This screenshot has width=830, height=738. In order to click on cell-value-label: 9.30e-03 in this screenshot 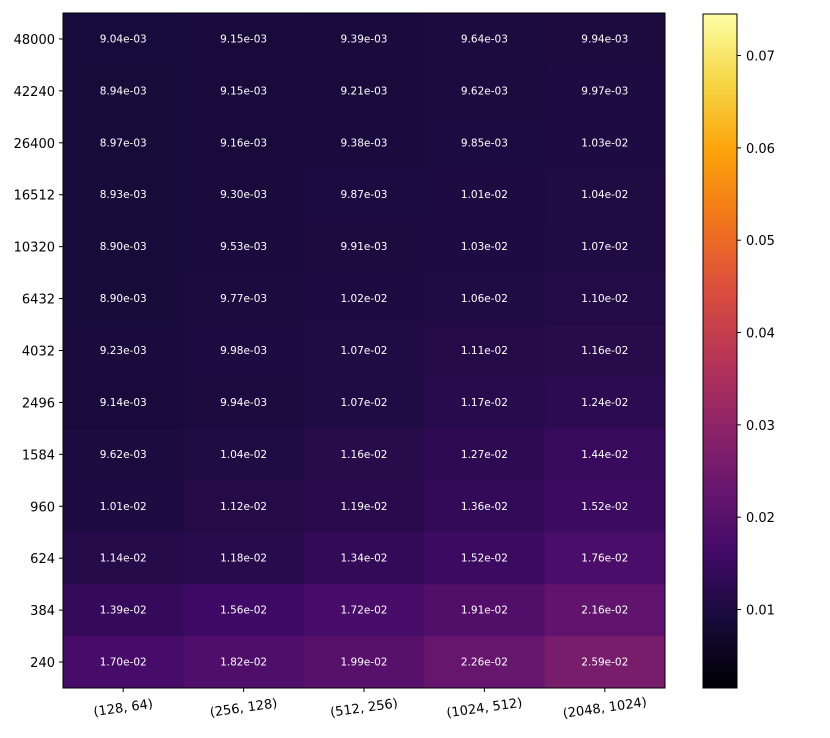, I will do `click(243, 195)`.